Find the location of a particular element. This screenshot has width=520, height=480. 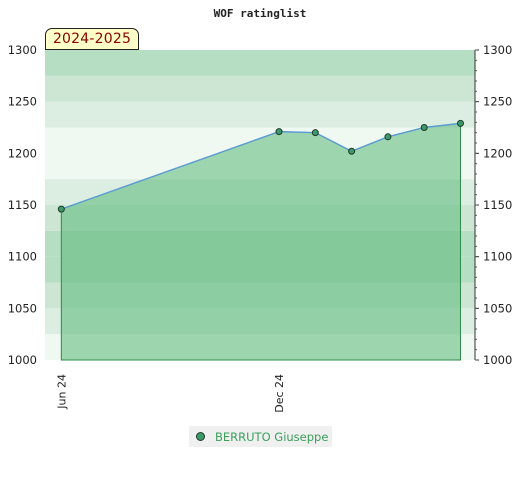

x-tick-label: Jun 24 is located at coordinates (61, 392).